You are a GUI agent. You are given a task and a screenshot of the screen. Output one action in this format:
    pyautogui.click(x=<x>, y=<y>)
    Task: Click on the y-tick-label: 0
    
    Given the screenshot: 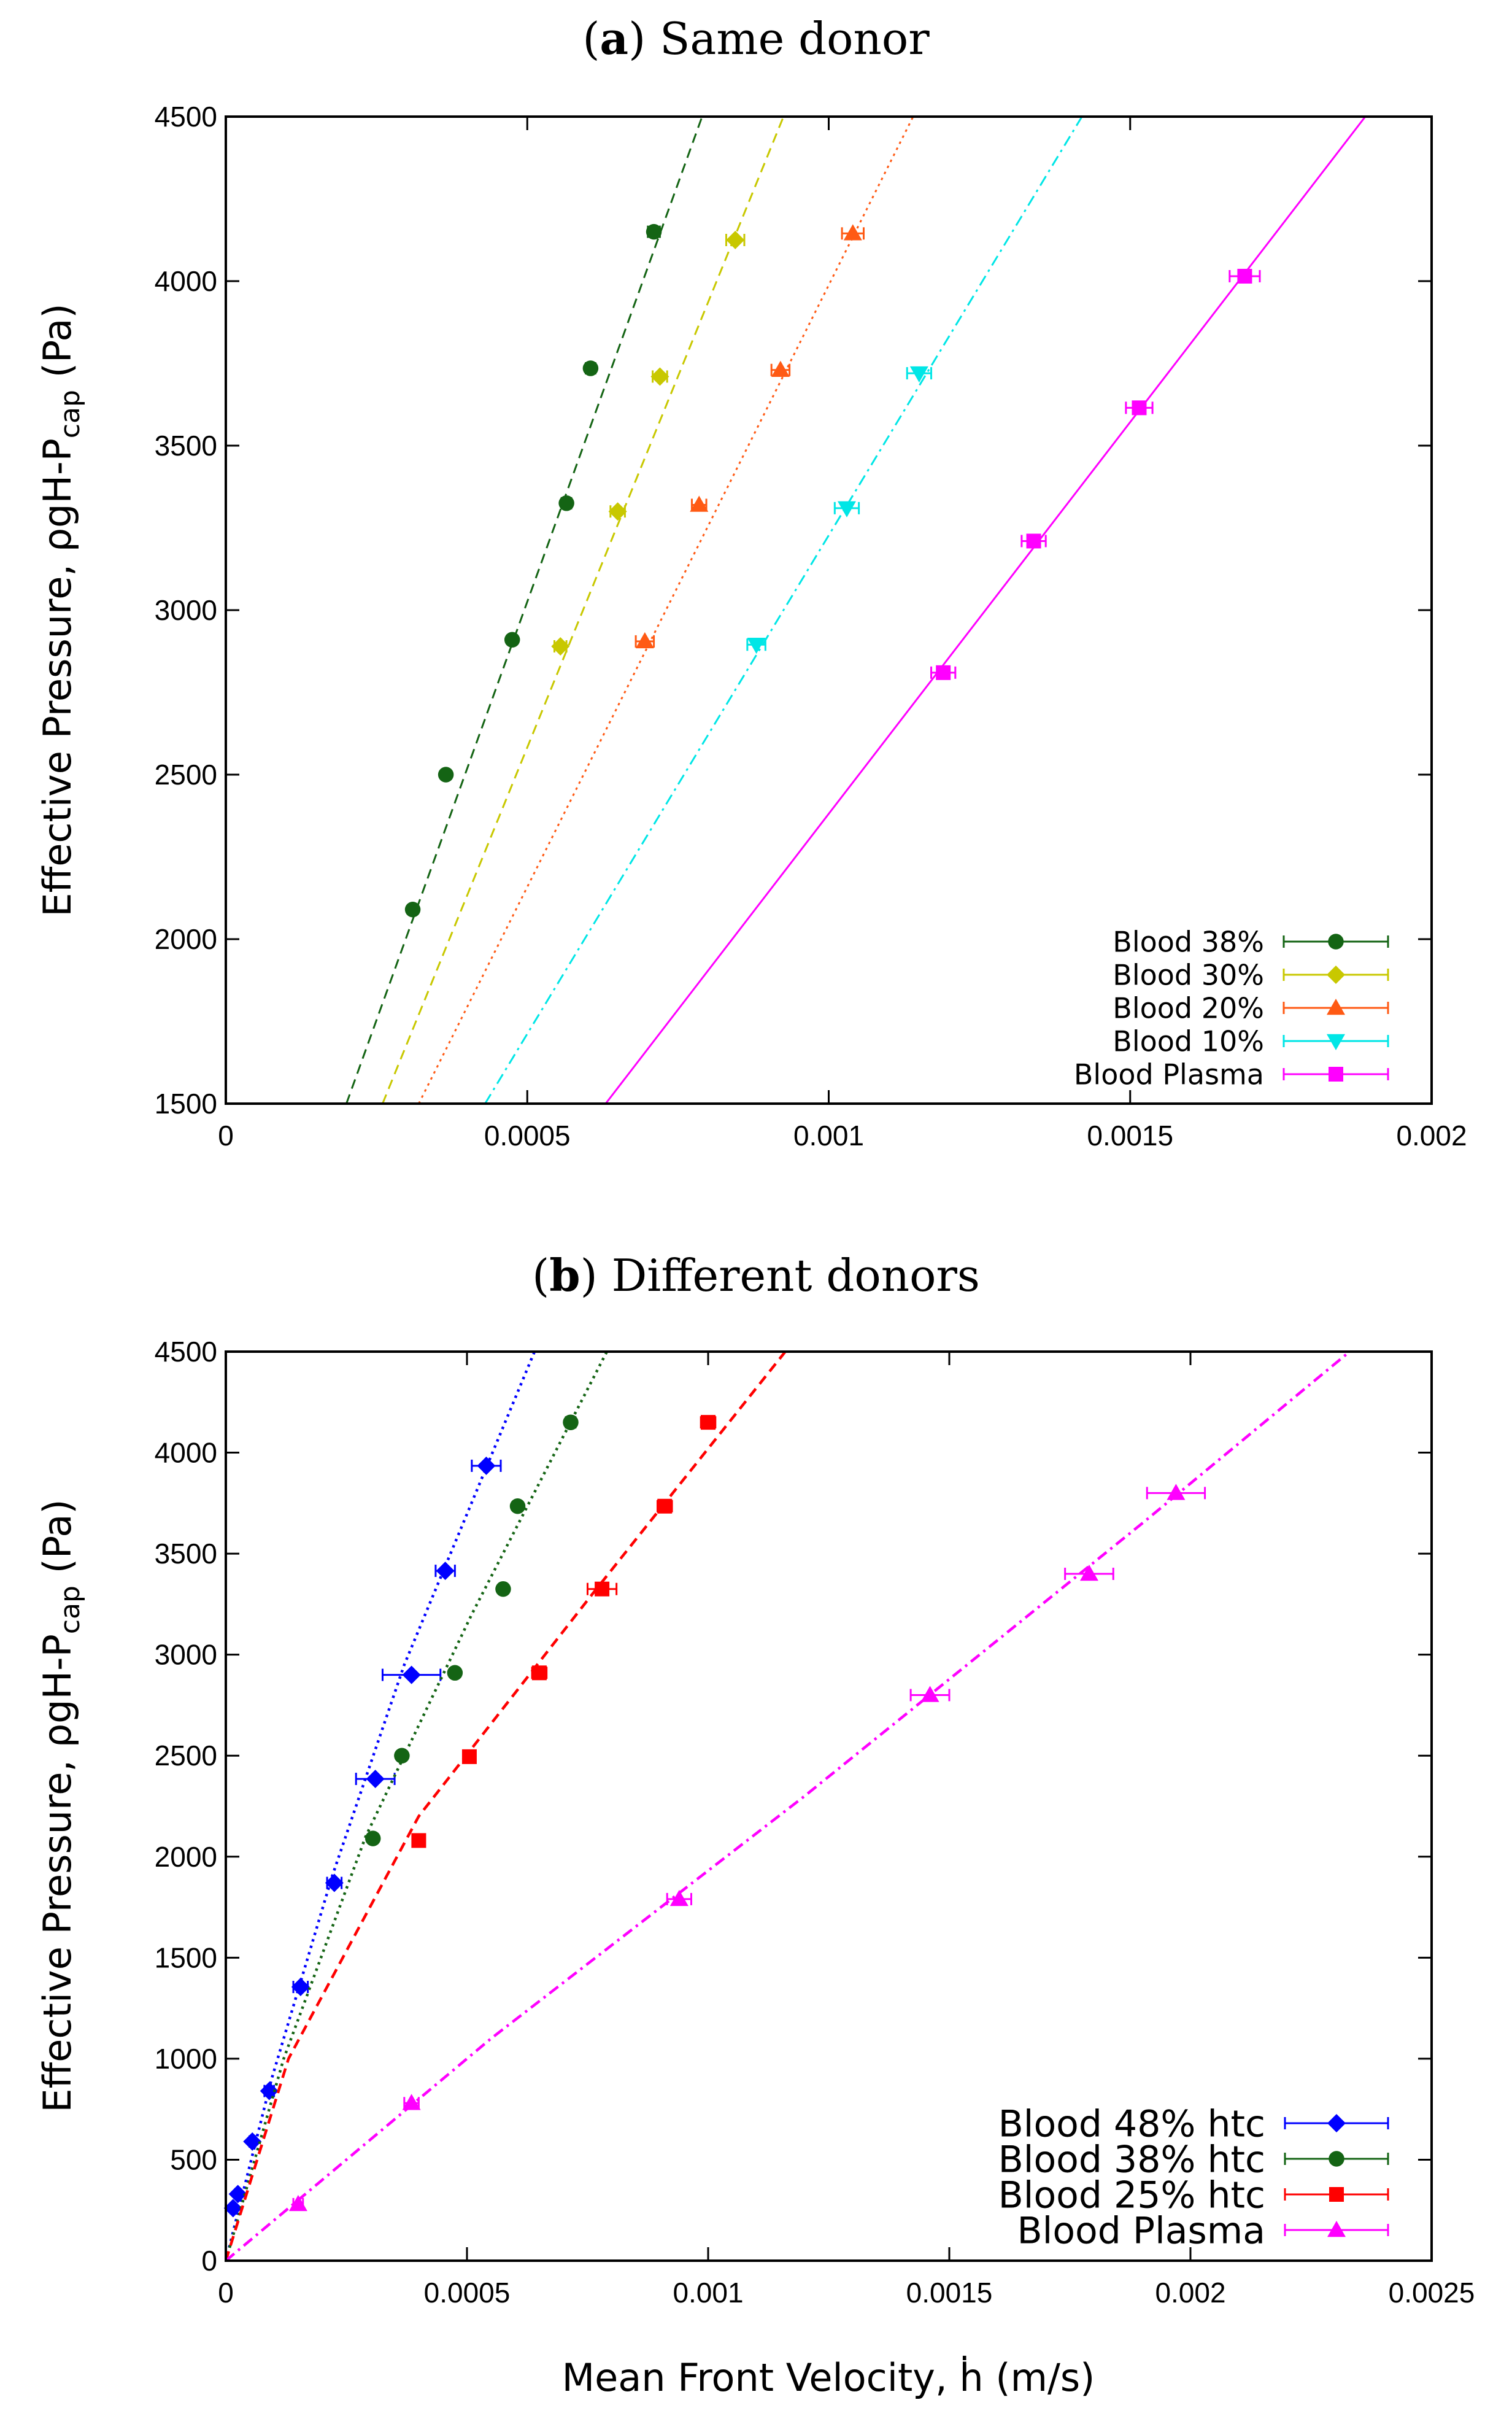 What is the action you would take?
    pyautogui.click(x=209, y=2261)
    